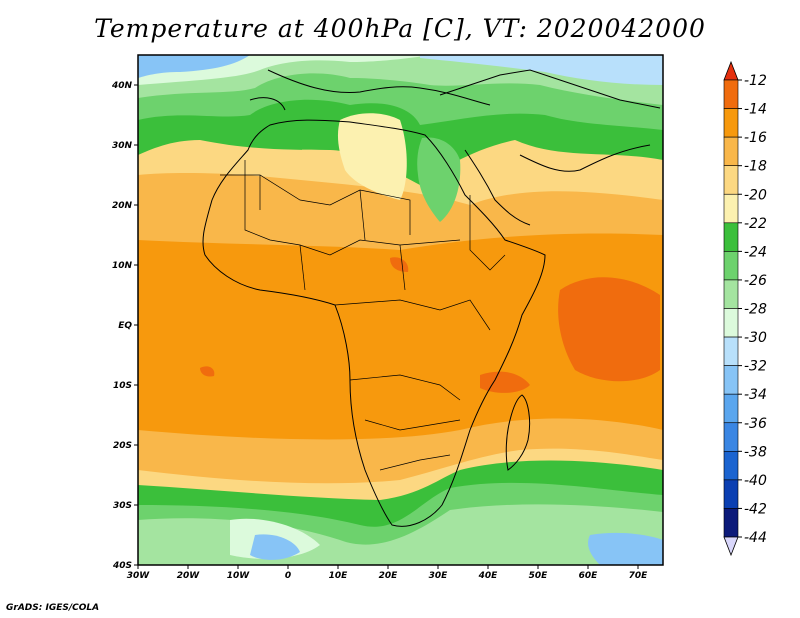 Image resolution: width=800 pixels, height=618 pixels. I want to click on lon-tick-label: 20W, so click(189, 576).